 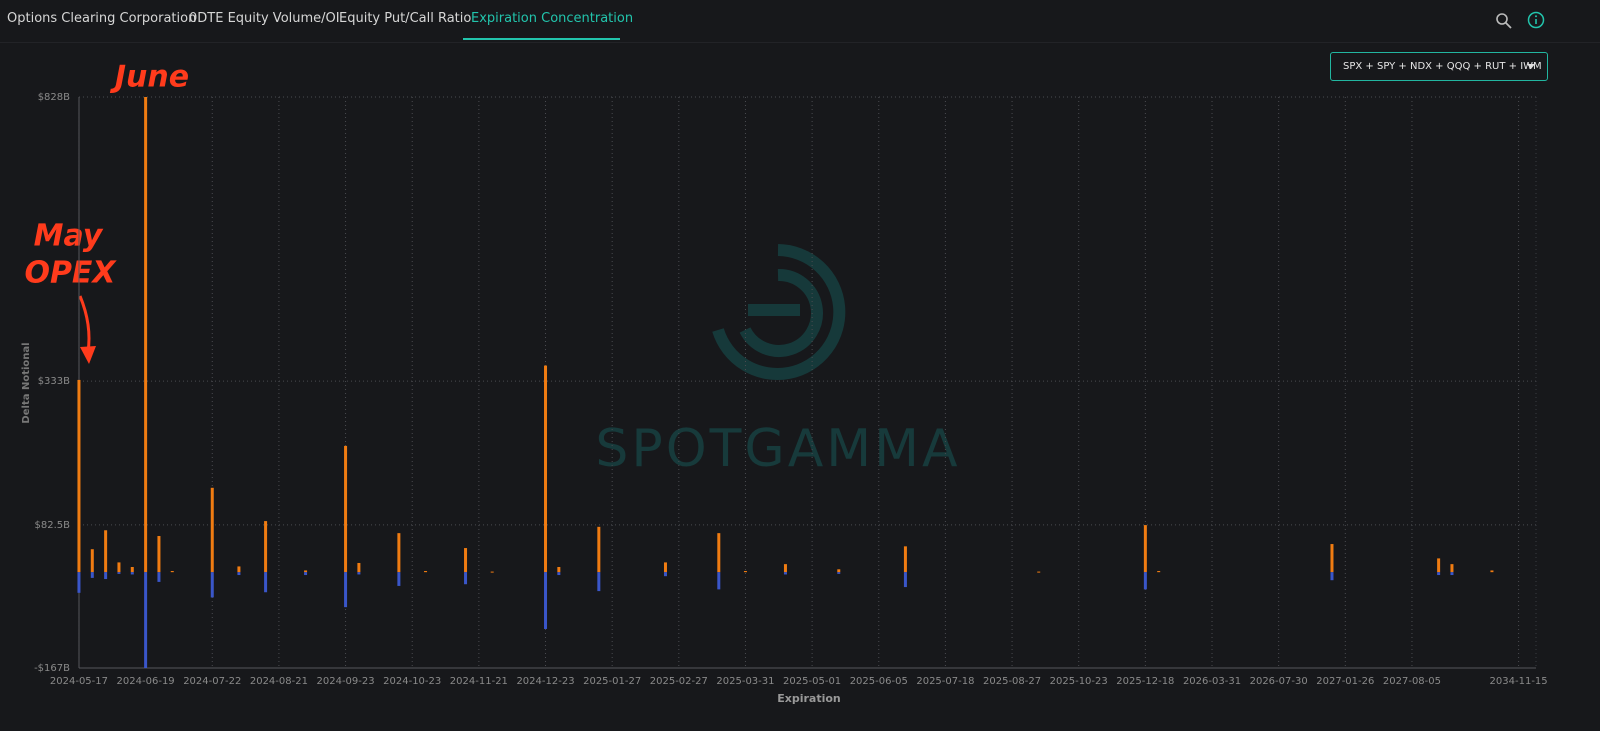 What do you see at coordinates (809, 698) in the screenshot?
I see `x-axis-title: Expiration` at bounding box center [809, 698].